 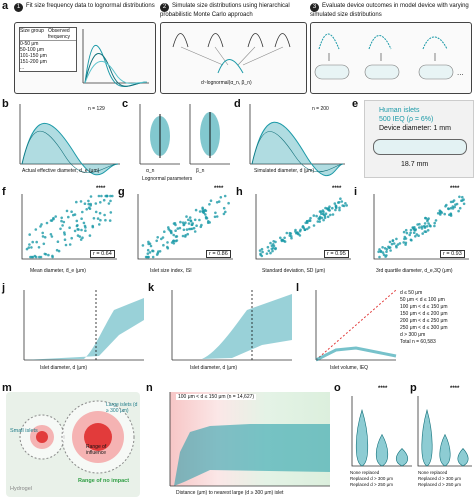 What do you see at coordinates (96, 450) in the screenshot?
I see `panel-m-influence: Range of influence` at bounding box center [96, 450].